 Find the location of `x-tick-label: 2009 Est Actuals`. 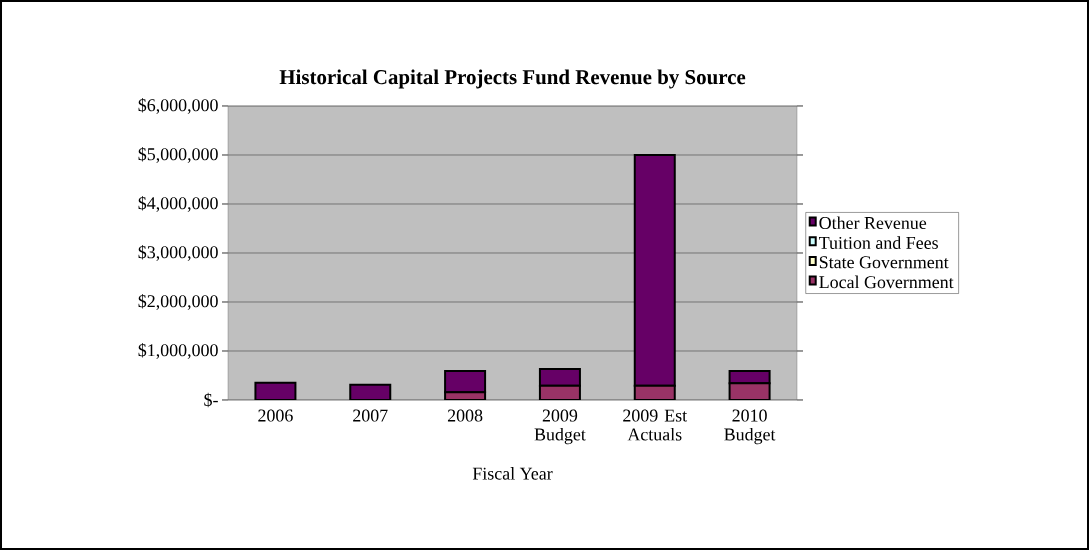

x-tick-label: 2009 Est Actuals is located at coordinates (655, 425).